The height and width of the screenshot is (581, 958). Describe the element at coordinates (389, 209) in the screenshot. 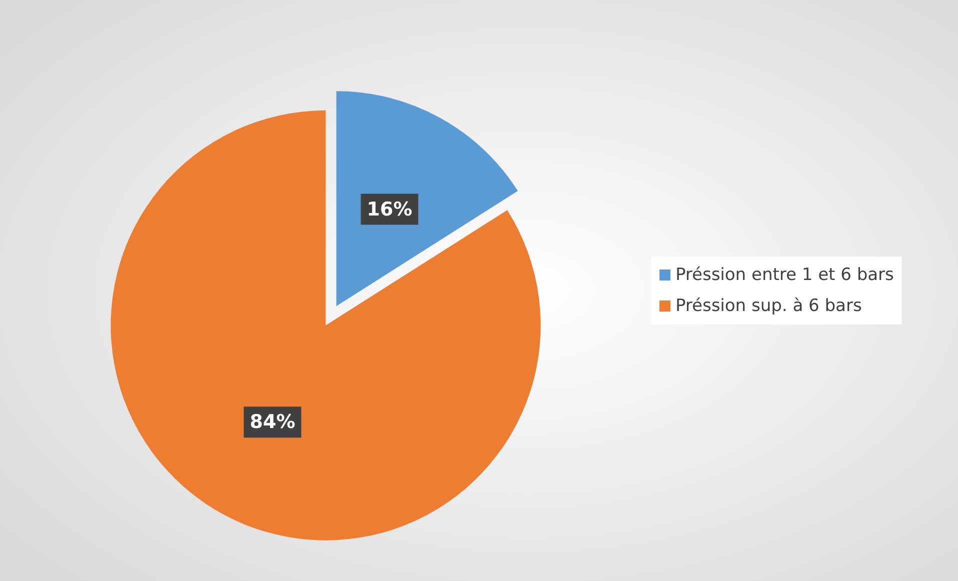

I see `data-label: 16%` at that location.